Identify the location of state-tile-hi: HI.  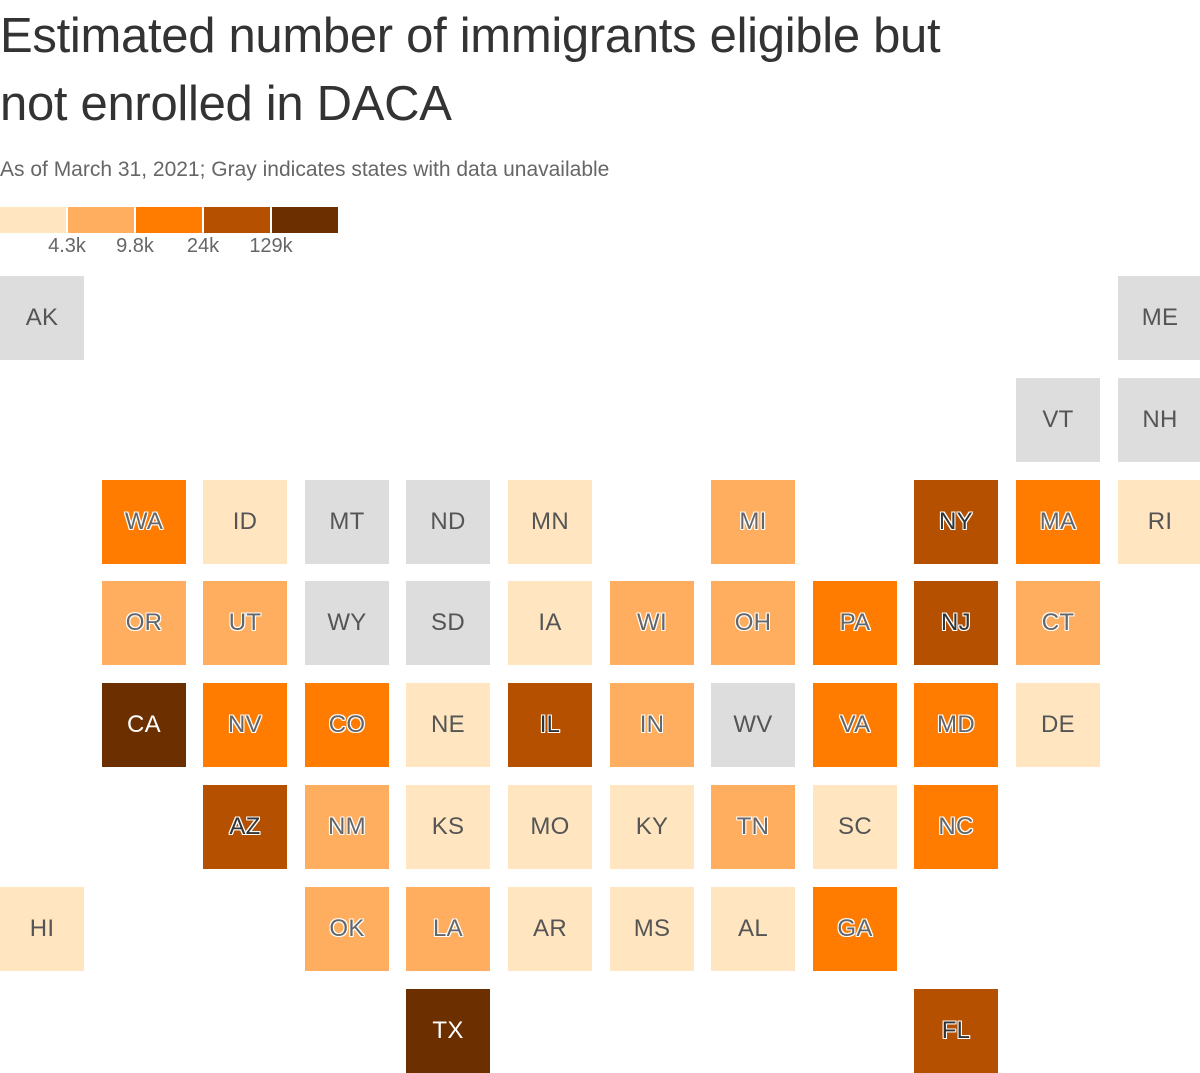
(42, 929).